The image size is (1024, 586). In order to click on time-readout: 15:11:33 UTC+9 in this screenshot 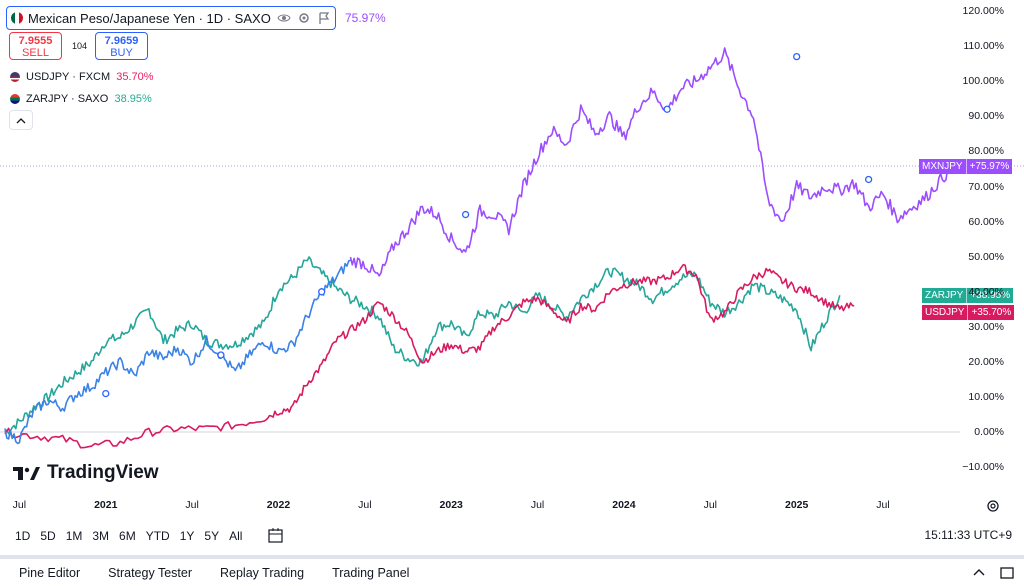, I will do `click(968, 535)`.